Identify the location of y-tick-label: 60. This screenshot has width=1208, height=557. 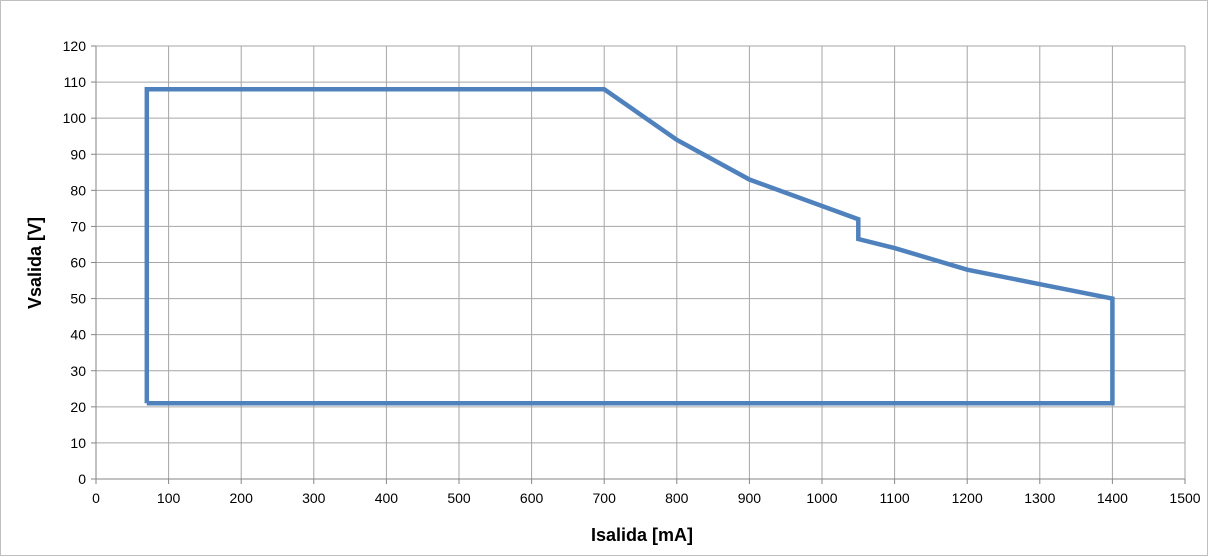
(78, 263).